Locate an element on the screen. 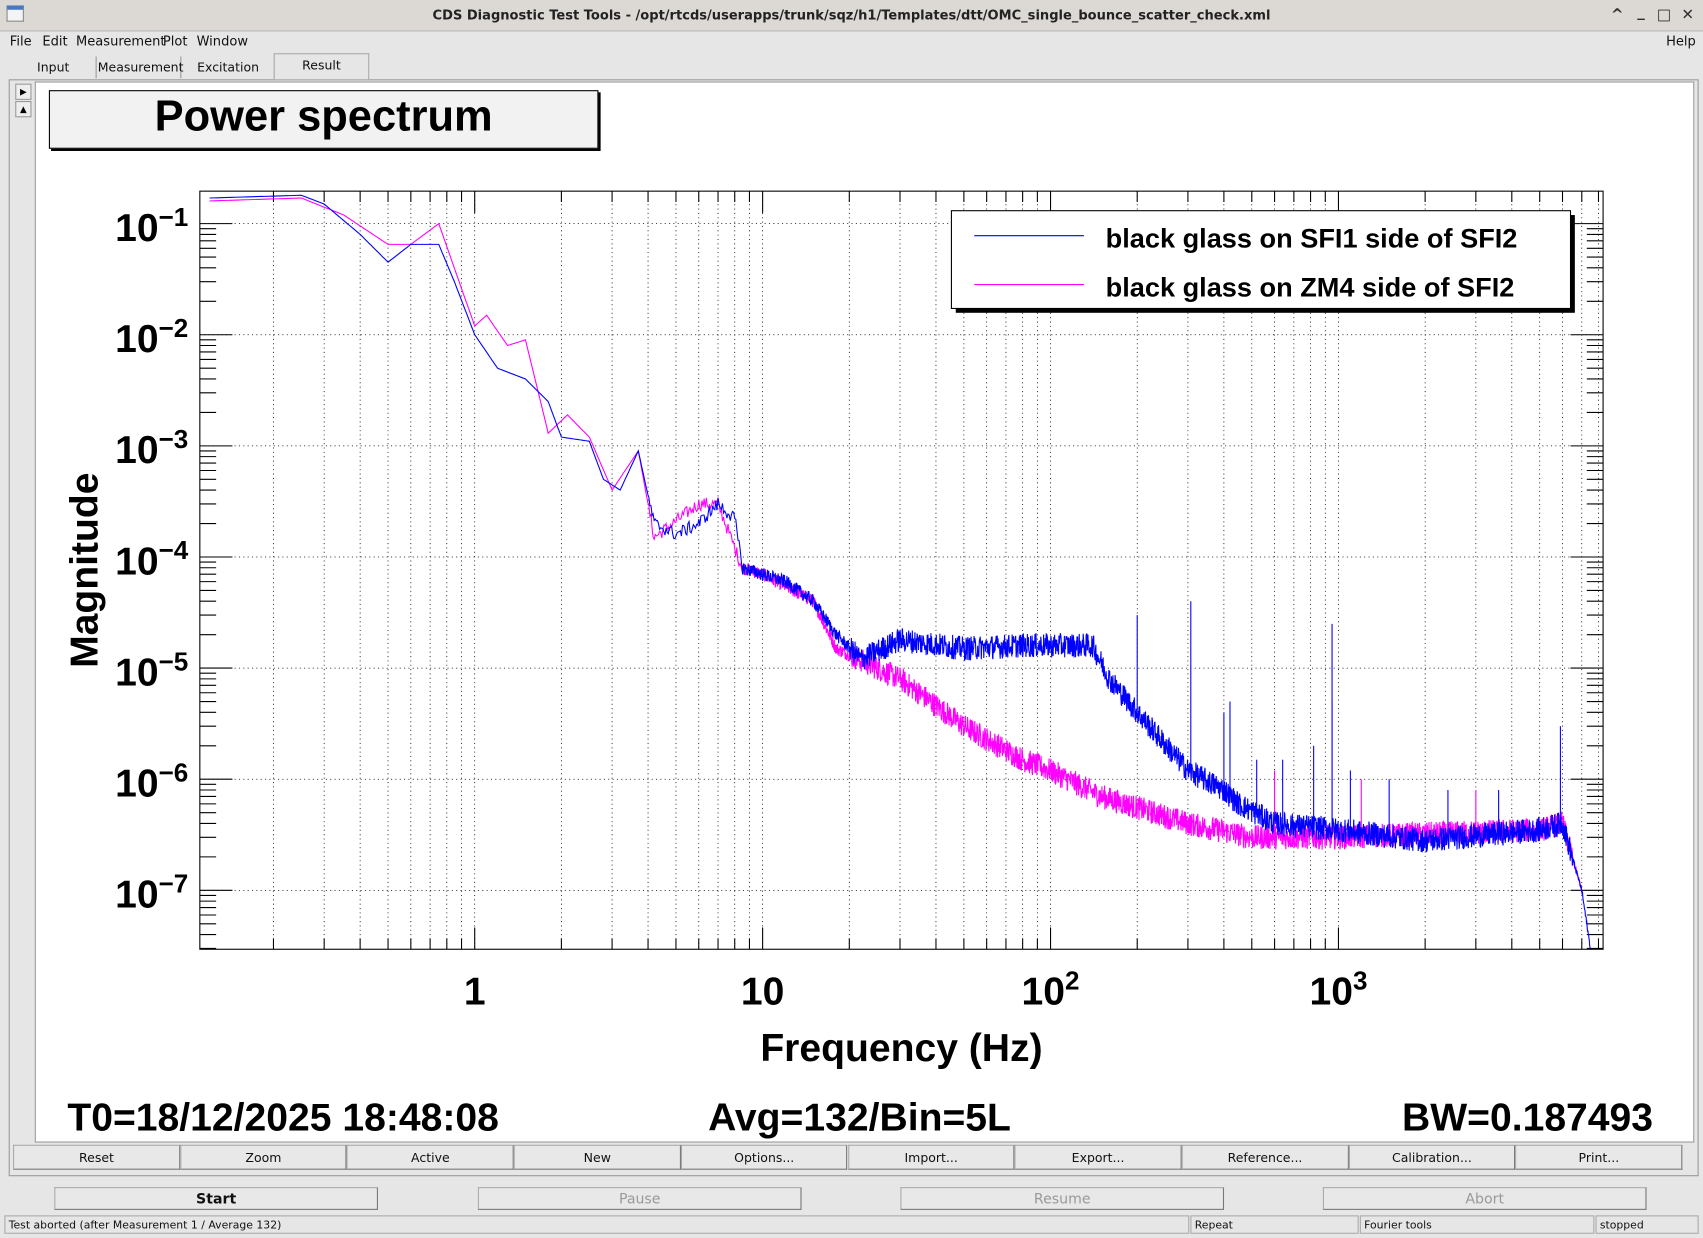 The image size is (1703, 1238). x-tick-base: 1 is located at coordinates (475, 992).